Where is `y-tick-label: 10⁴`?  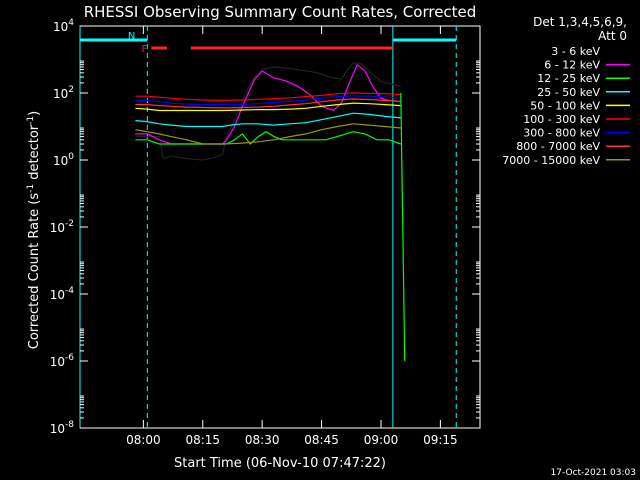
y-tick-label: 10⁴ is located at coordinates (63, 26).